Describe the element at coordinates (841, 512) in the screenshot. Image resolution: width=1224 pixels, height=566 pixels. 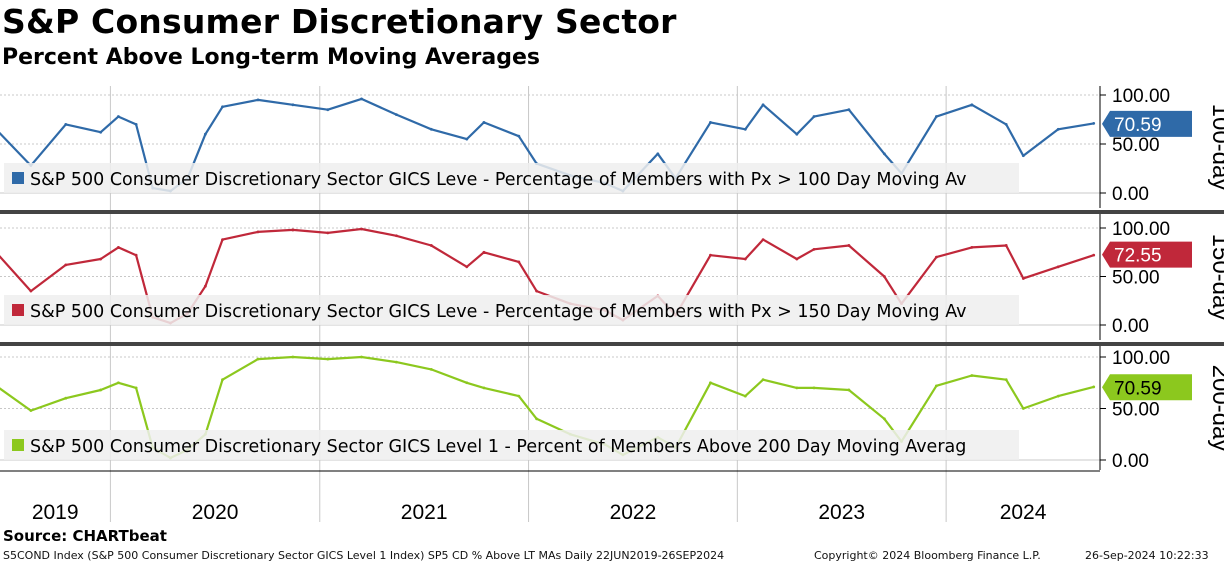
I see `x-tick-label: 2023` at that location.